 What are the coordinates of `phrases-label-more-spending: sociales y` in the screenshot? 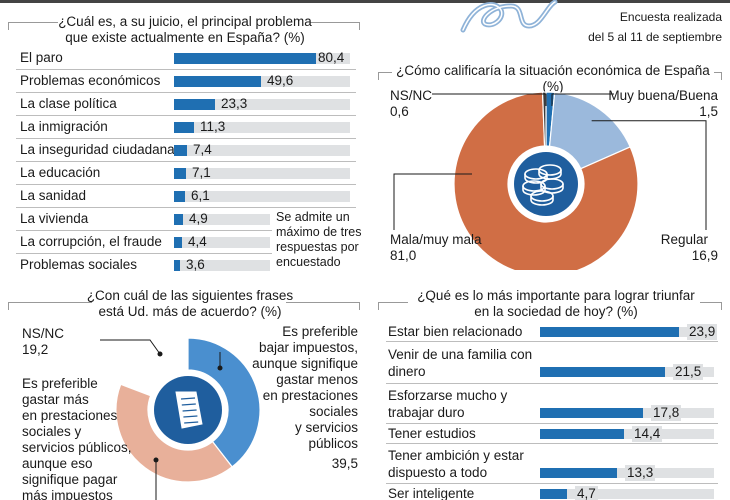 It's located at (52, 431).